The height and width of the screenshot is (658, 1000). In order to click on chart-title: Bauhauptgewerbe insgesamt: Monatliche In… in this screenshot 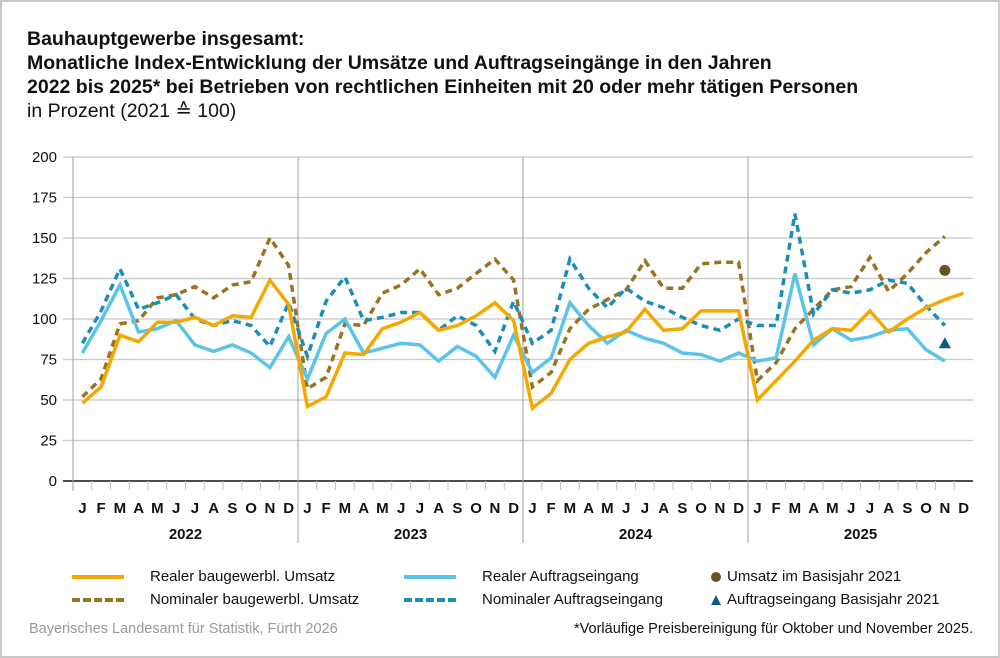, I will do `click(442, 75)`.